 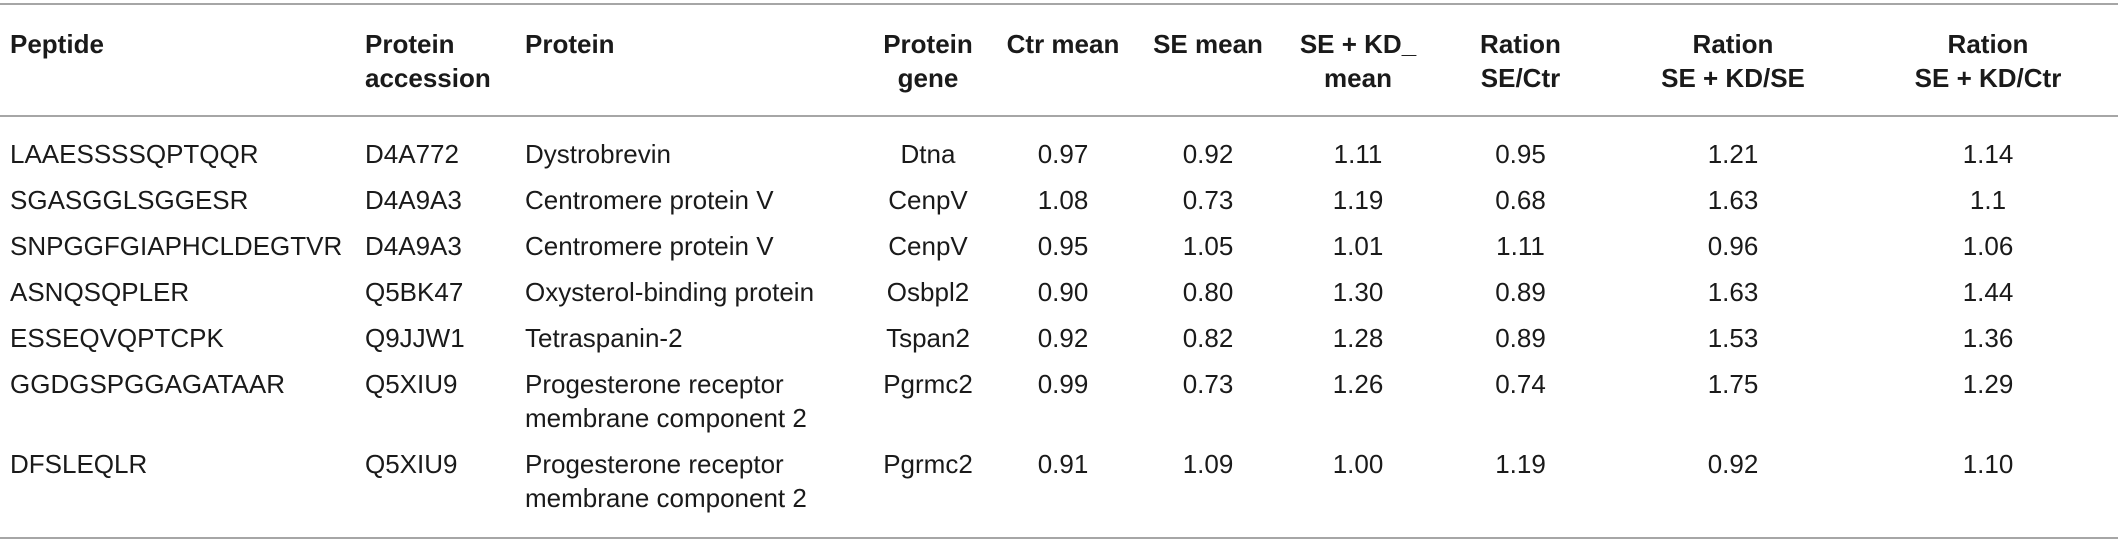 I want to click on cell-se-kd-mean: 1.01, so click(x=1358, y=246).